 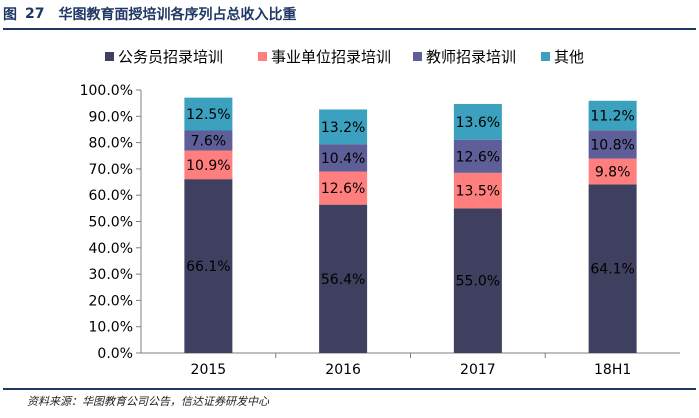 What do you see at coordinates (471, 57) in the screenshot?
I see `legend-label: 教师招录培训` at bounding box center [471, 57].